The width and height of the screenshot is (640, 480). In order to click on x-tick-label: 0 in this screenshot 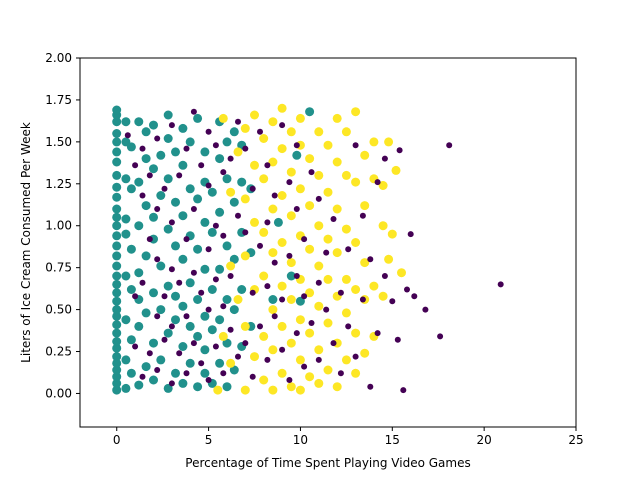, I will do `click(117, 440)`.